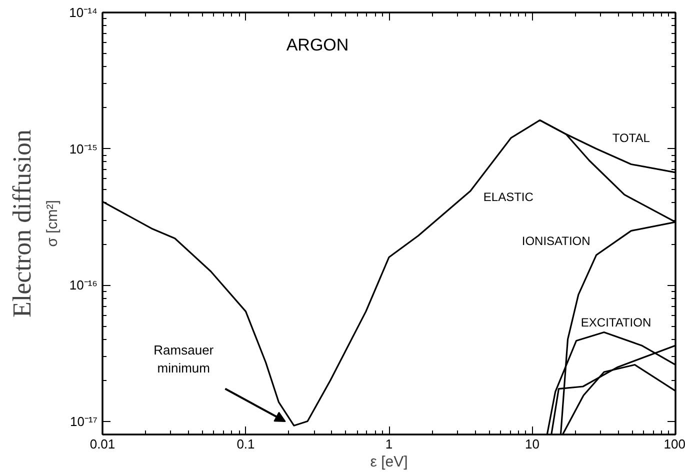 Image resolution: width=685 pixels, height=473 pixels. I want to click on x-axis-title: ε [eV], so click(389, 462).